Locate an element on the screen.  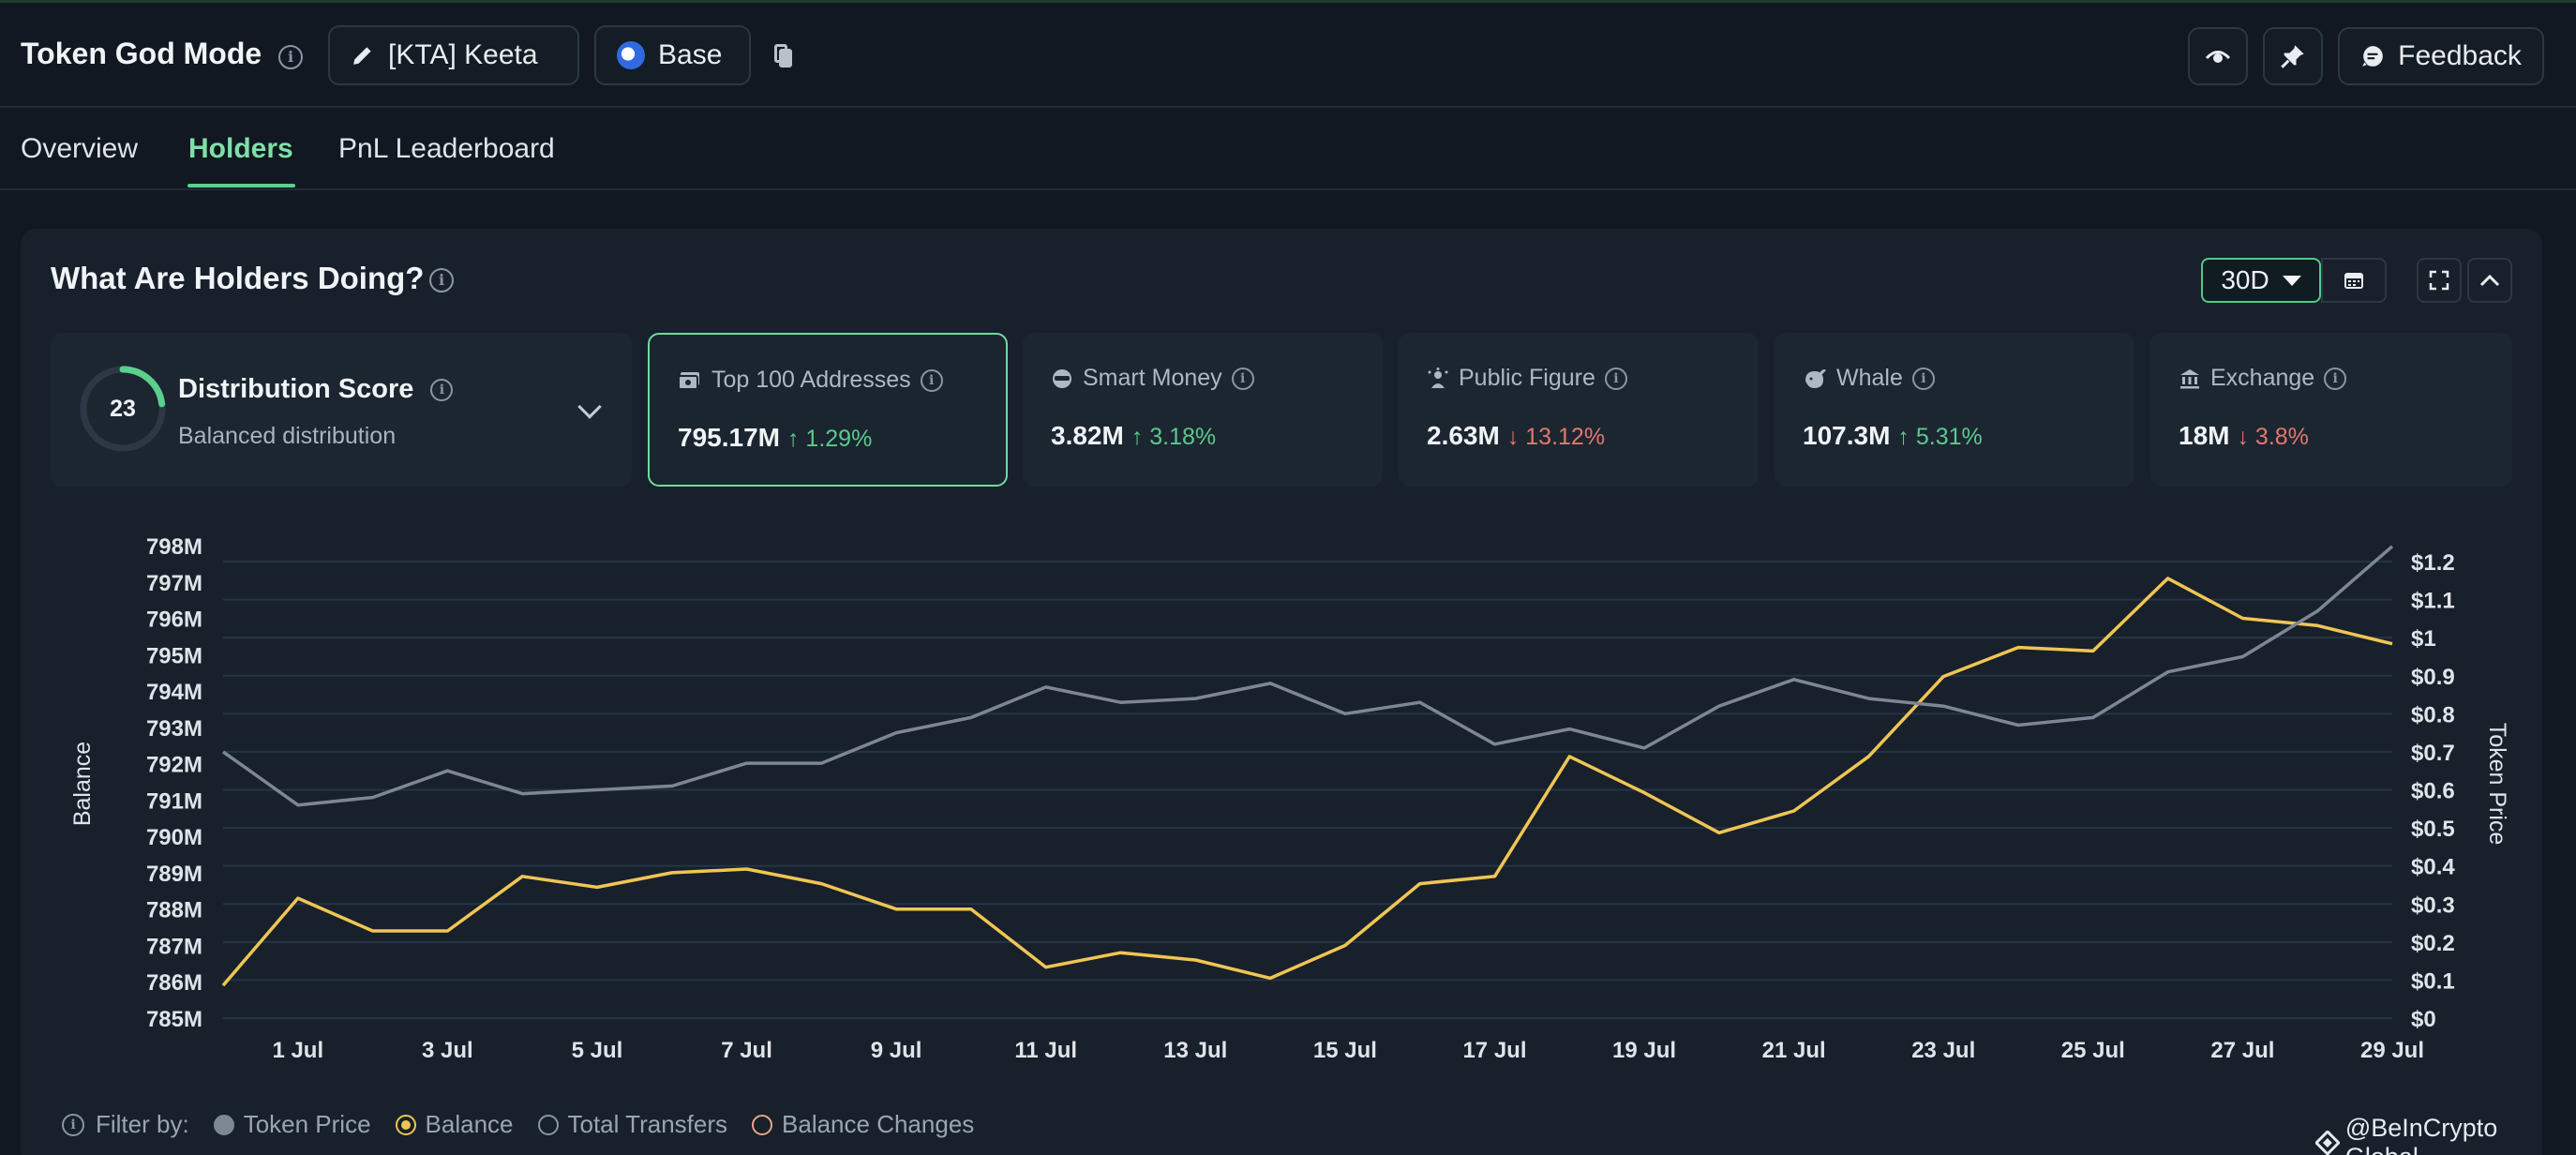
calendar-button is located at coordinates (2354, 280).